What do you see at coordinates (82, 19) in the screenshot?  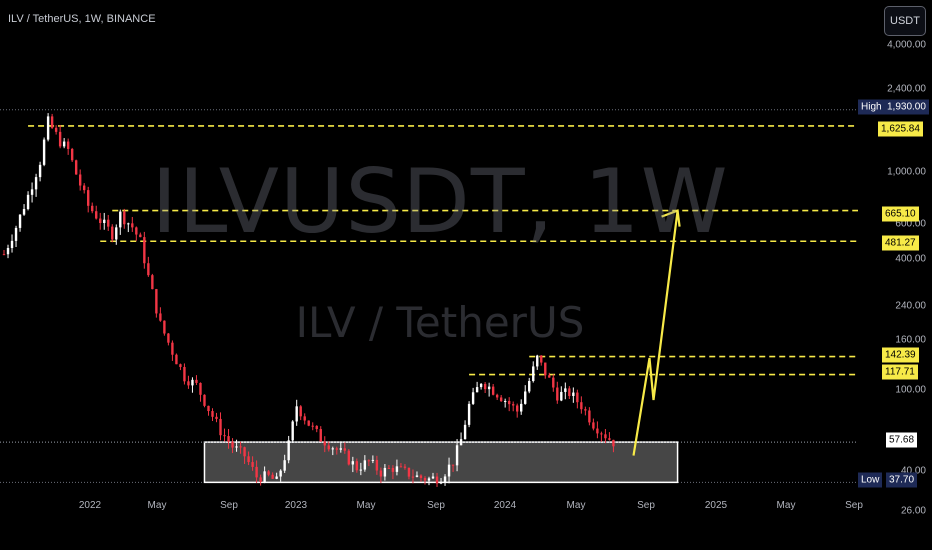 I see `symbol-title: ILV / TetherUS, 1W, BINANCE` at bounding box center [82, 19].